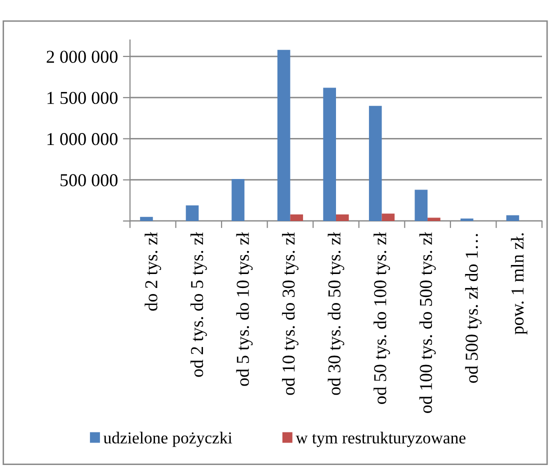 The height and width of the screenshot is (469, 556). Describe the element at coordinates (198, 304) in the screenshot. I see `x-tick-label: od 2 tys. do 5 tys. zł` at that location.